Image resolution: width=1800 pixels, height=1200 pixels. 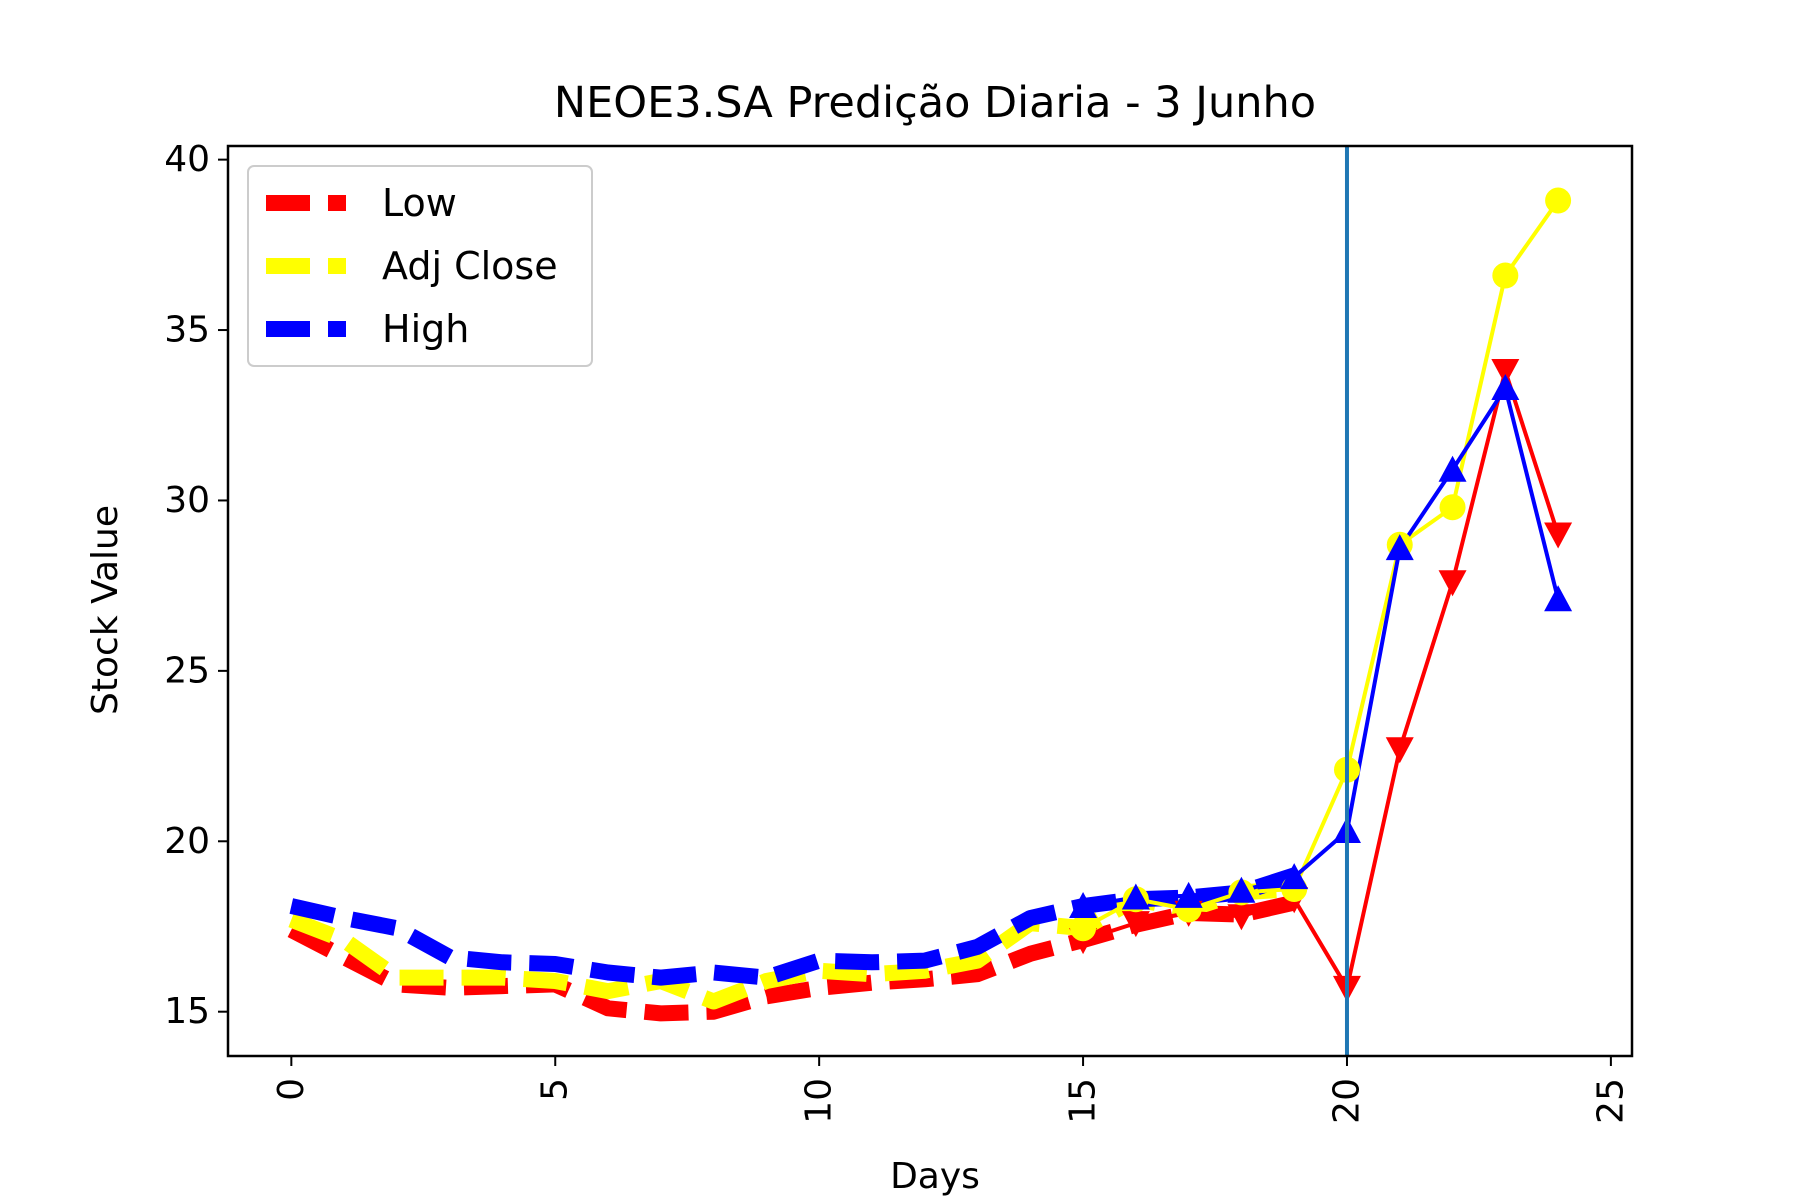 I want to click on x-tick-label-0: 0, so click(x=291, y=1089).